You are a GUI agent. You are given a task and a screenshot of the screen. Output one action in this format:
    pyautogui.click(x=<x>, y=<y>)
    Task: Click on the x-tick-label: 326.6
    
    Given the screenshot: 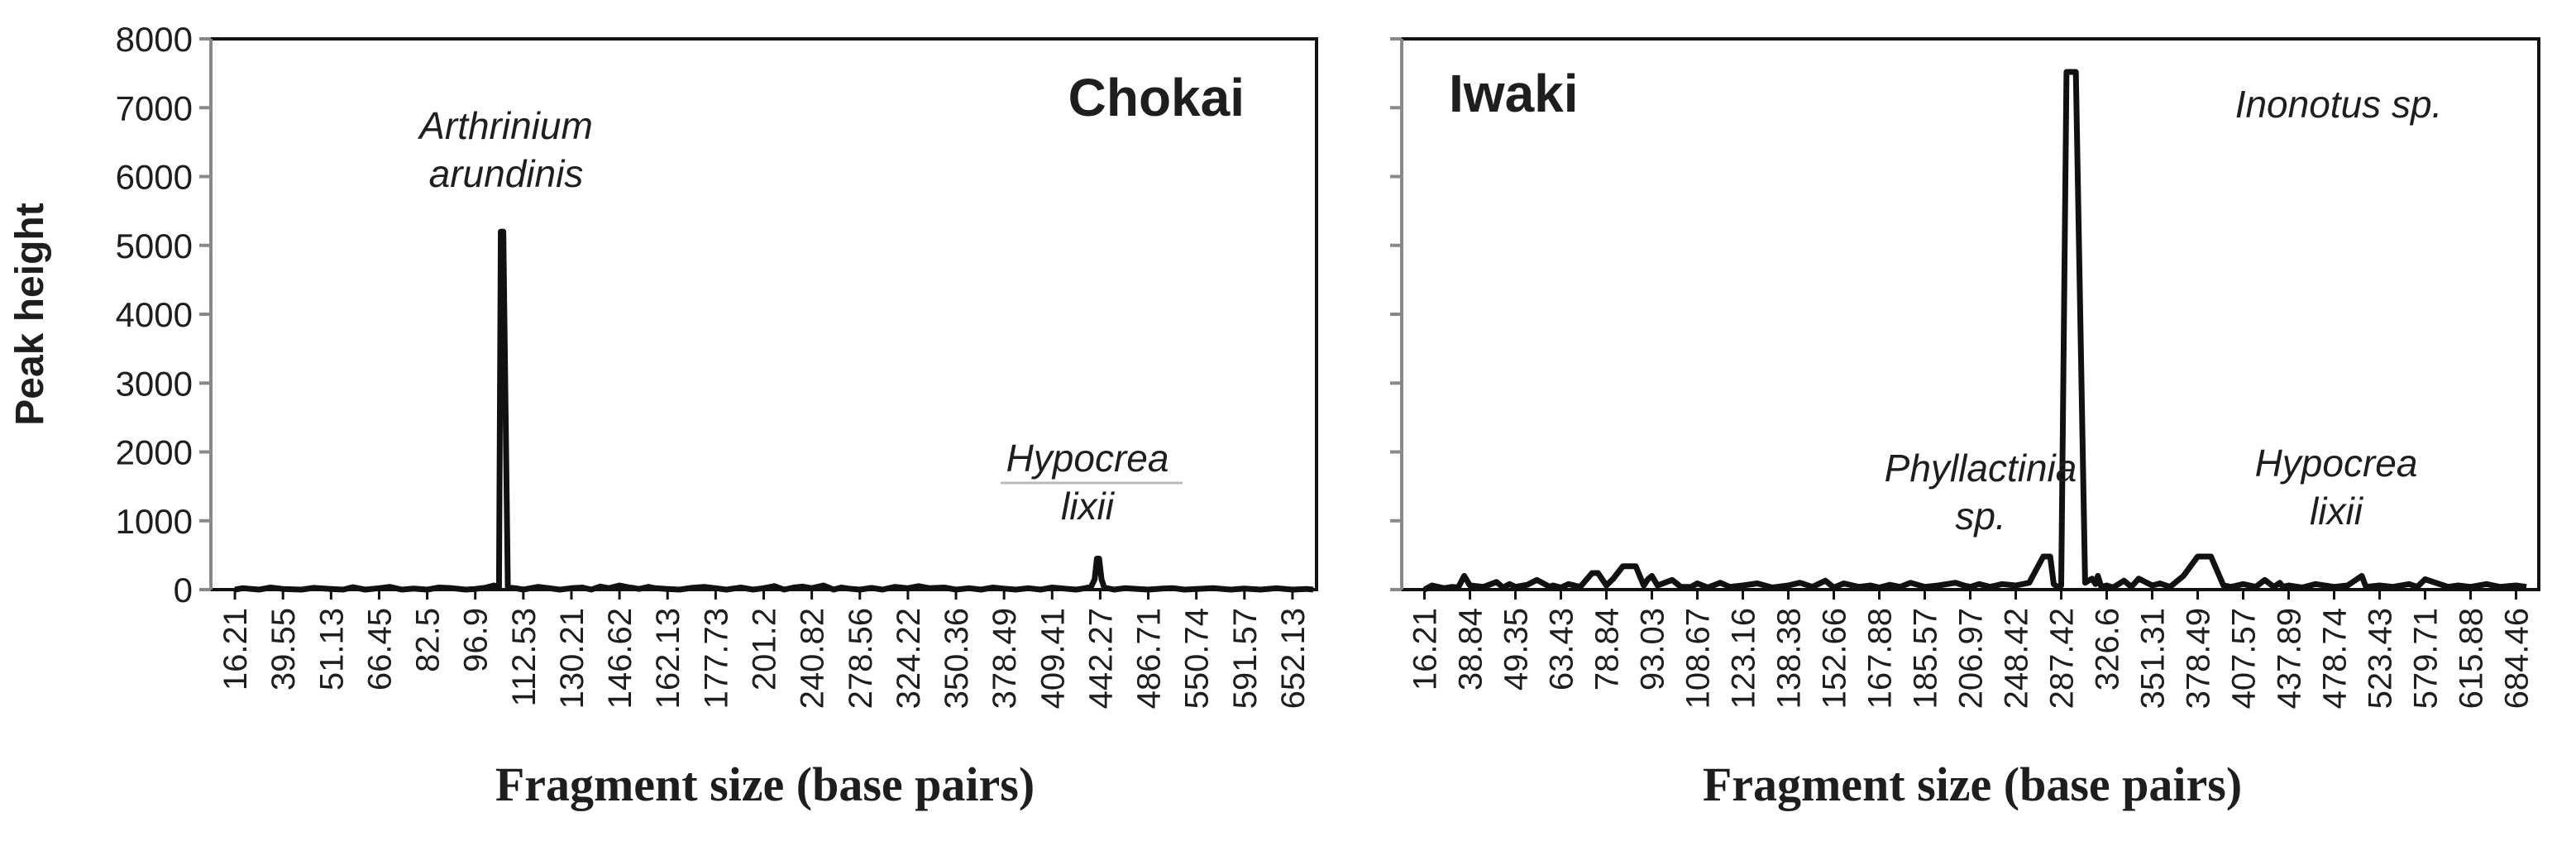 What is the action you would take?
    pyautogui.click(x=2108, y=649)
    